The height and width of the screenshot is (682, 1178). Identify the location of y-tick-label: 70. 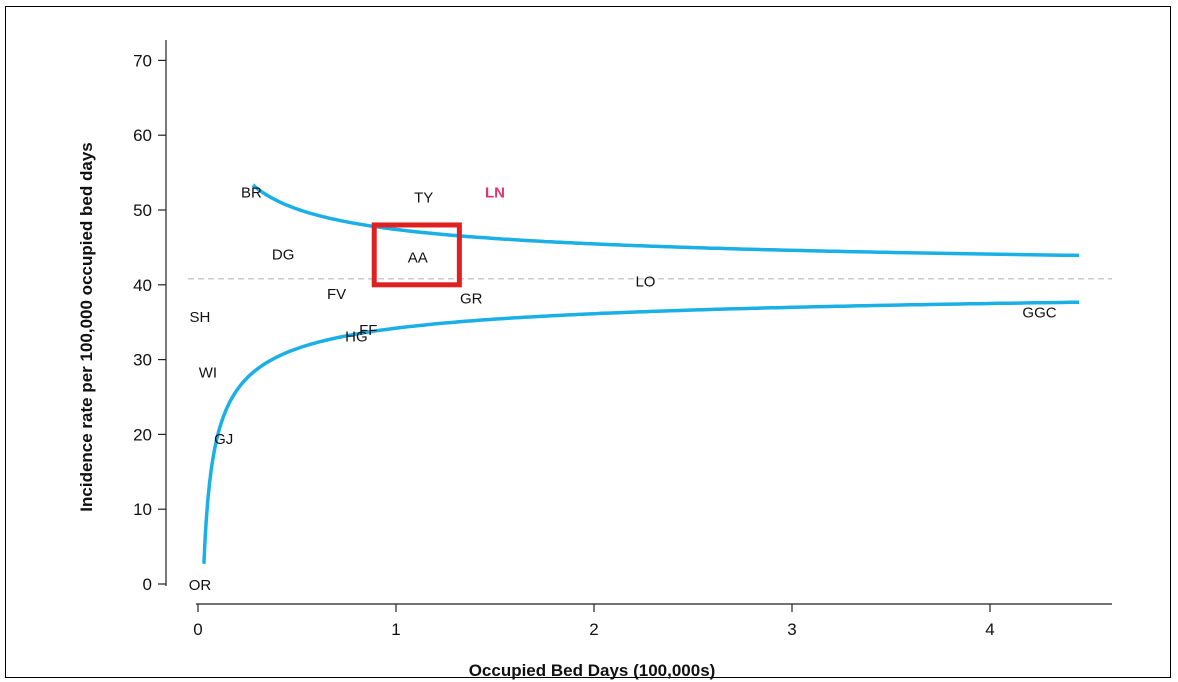
(142, 60).